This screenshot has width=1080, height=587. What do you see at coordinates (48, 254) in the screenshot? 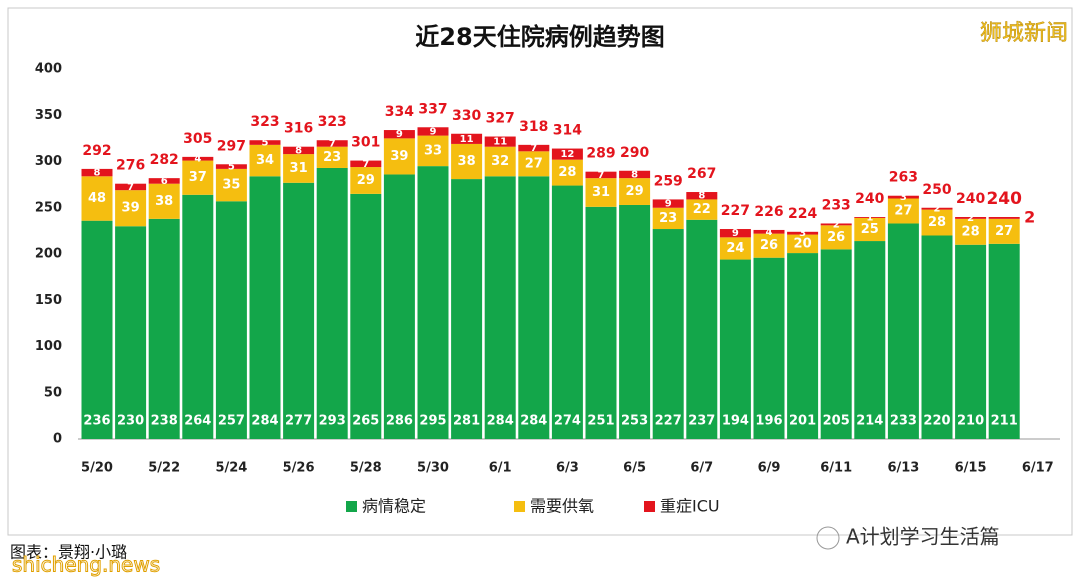
I see `y-tick-label: 200` at bounding box center [48, 254].